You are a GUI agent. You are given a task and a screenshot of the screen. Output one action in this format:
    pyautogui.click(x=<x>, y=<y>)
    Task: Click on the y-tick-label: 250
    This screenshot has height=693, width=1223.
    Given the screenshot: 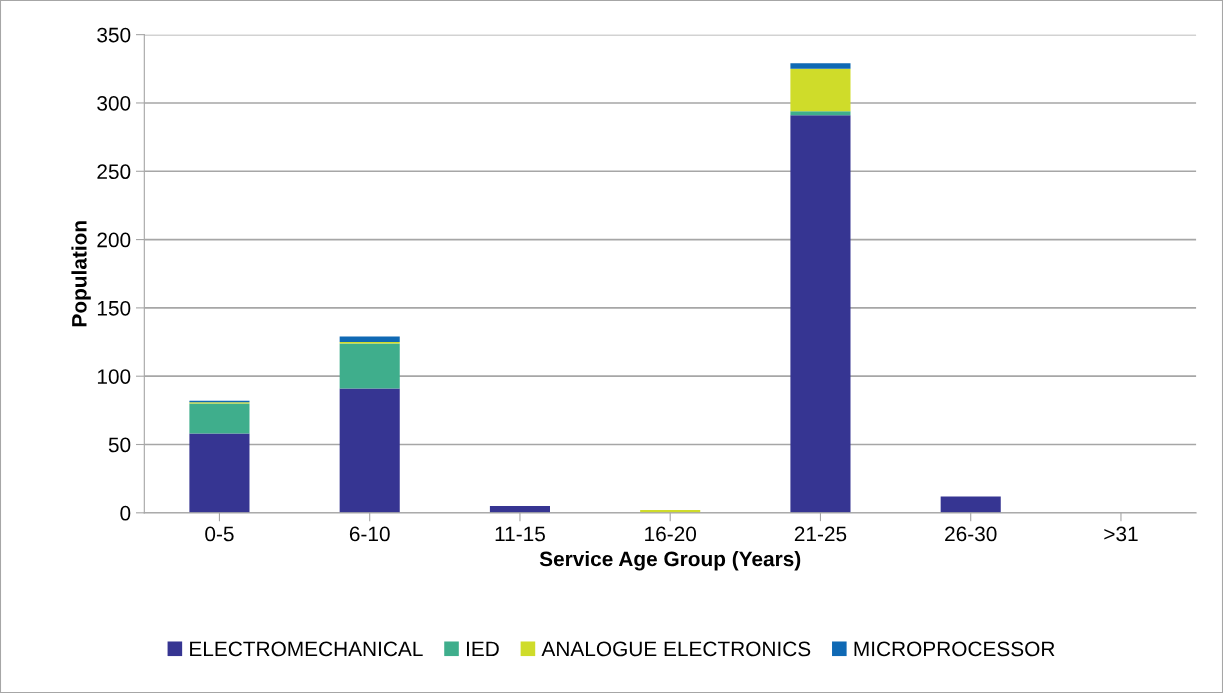 What is the action you would take?
    pyautogui.click(x=114, y=172)
    